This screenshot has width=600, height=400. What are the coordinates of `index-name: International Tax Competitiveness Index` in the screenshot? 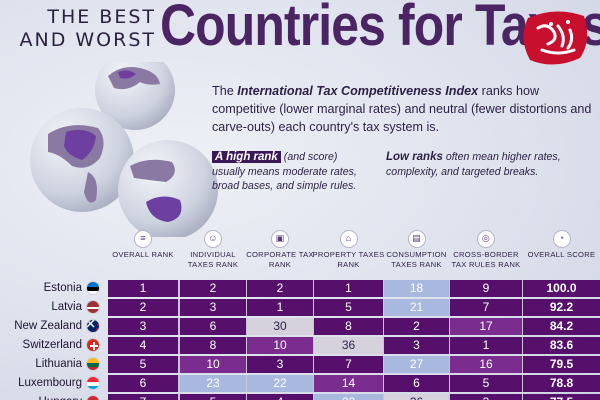 It's located at (358, 91).